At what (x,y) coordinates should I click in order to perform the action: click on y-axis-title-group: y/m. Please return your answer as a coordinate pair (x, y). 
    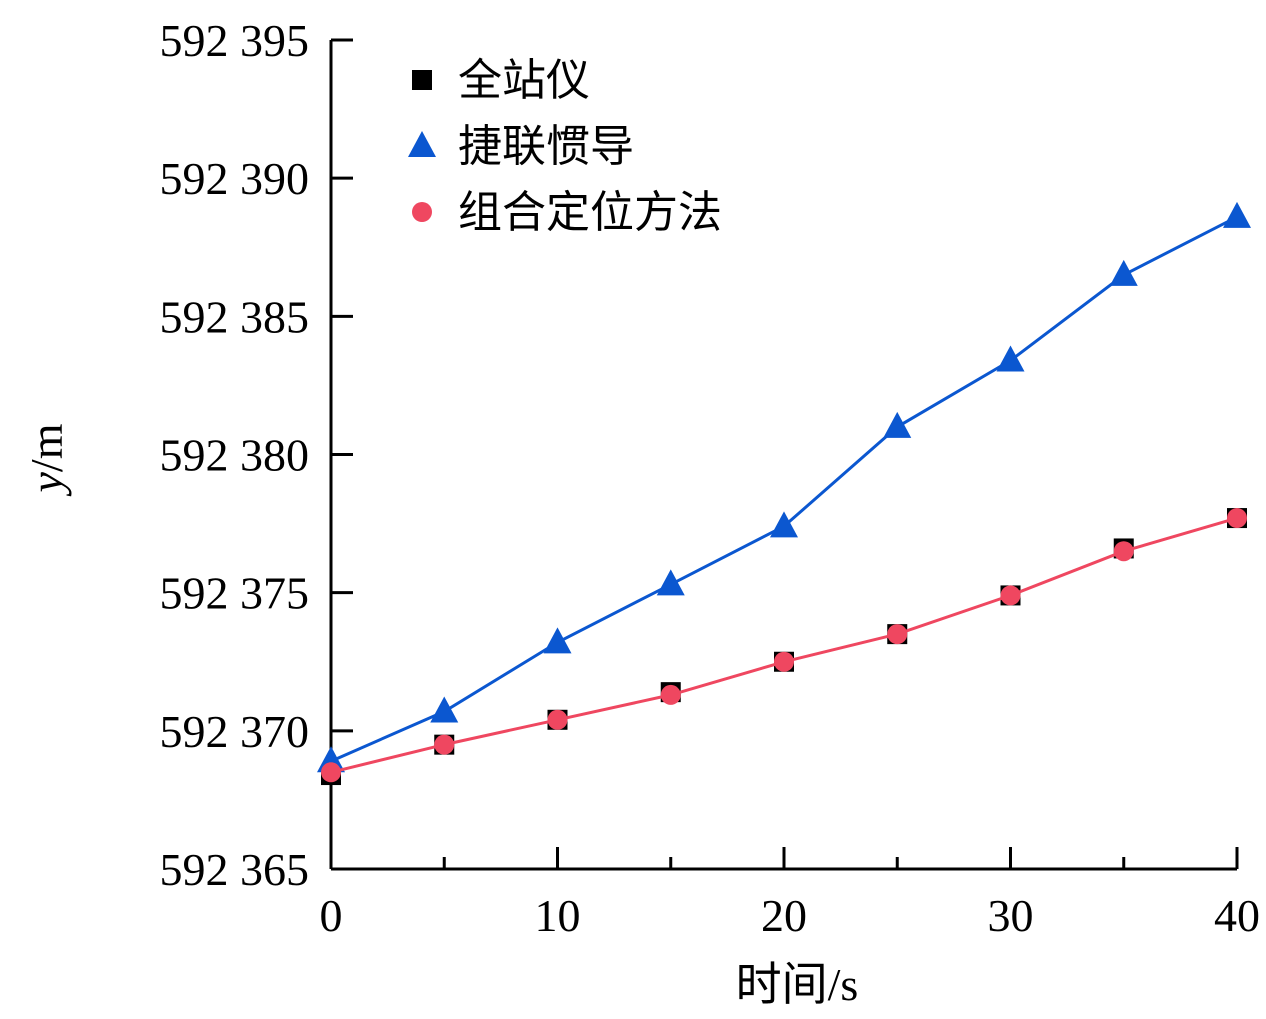
    Looking at the image, I should click on (46, 459).